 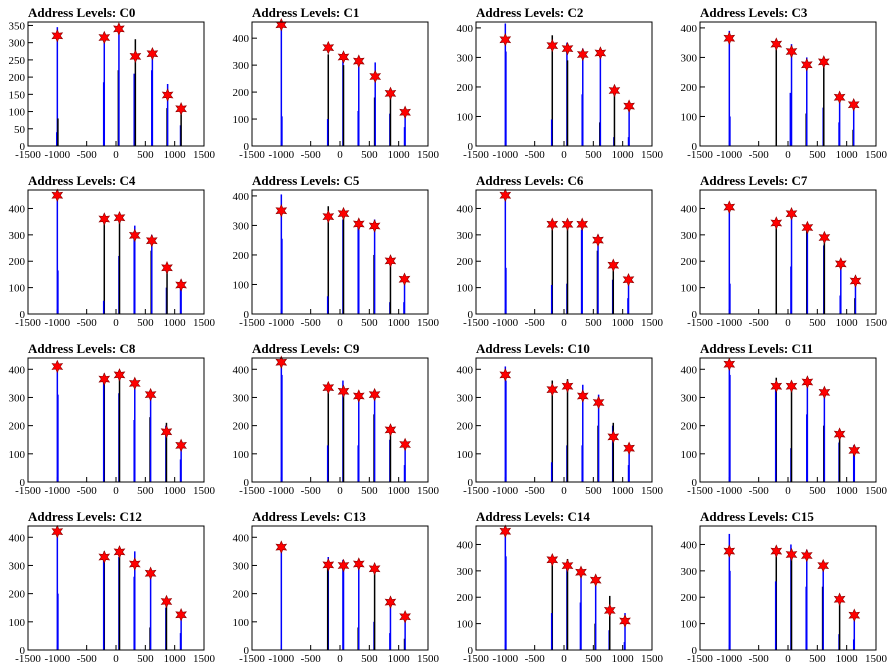 What do you see at coordinates (754, 12) in the screenshot?
I see `panel-title: Address Levels: C3` at bounding box center [754, 12].